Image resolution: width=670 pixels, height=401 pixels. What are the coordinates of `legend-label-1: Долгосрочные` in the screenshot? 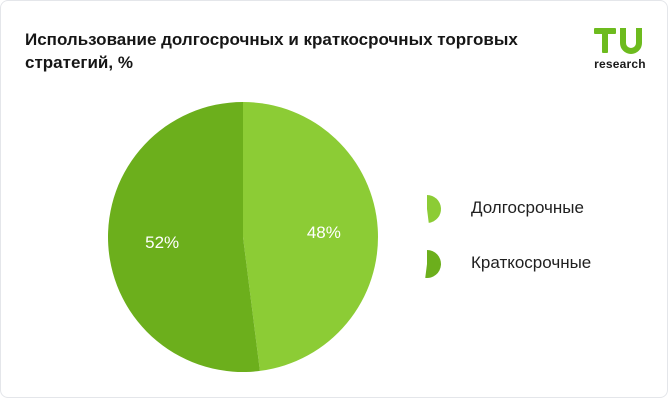 It's located at (527, 207).